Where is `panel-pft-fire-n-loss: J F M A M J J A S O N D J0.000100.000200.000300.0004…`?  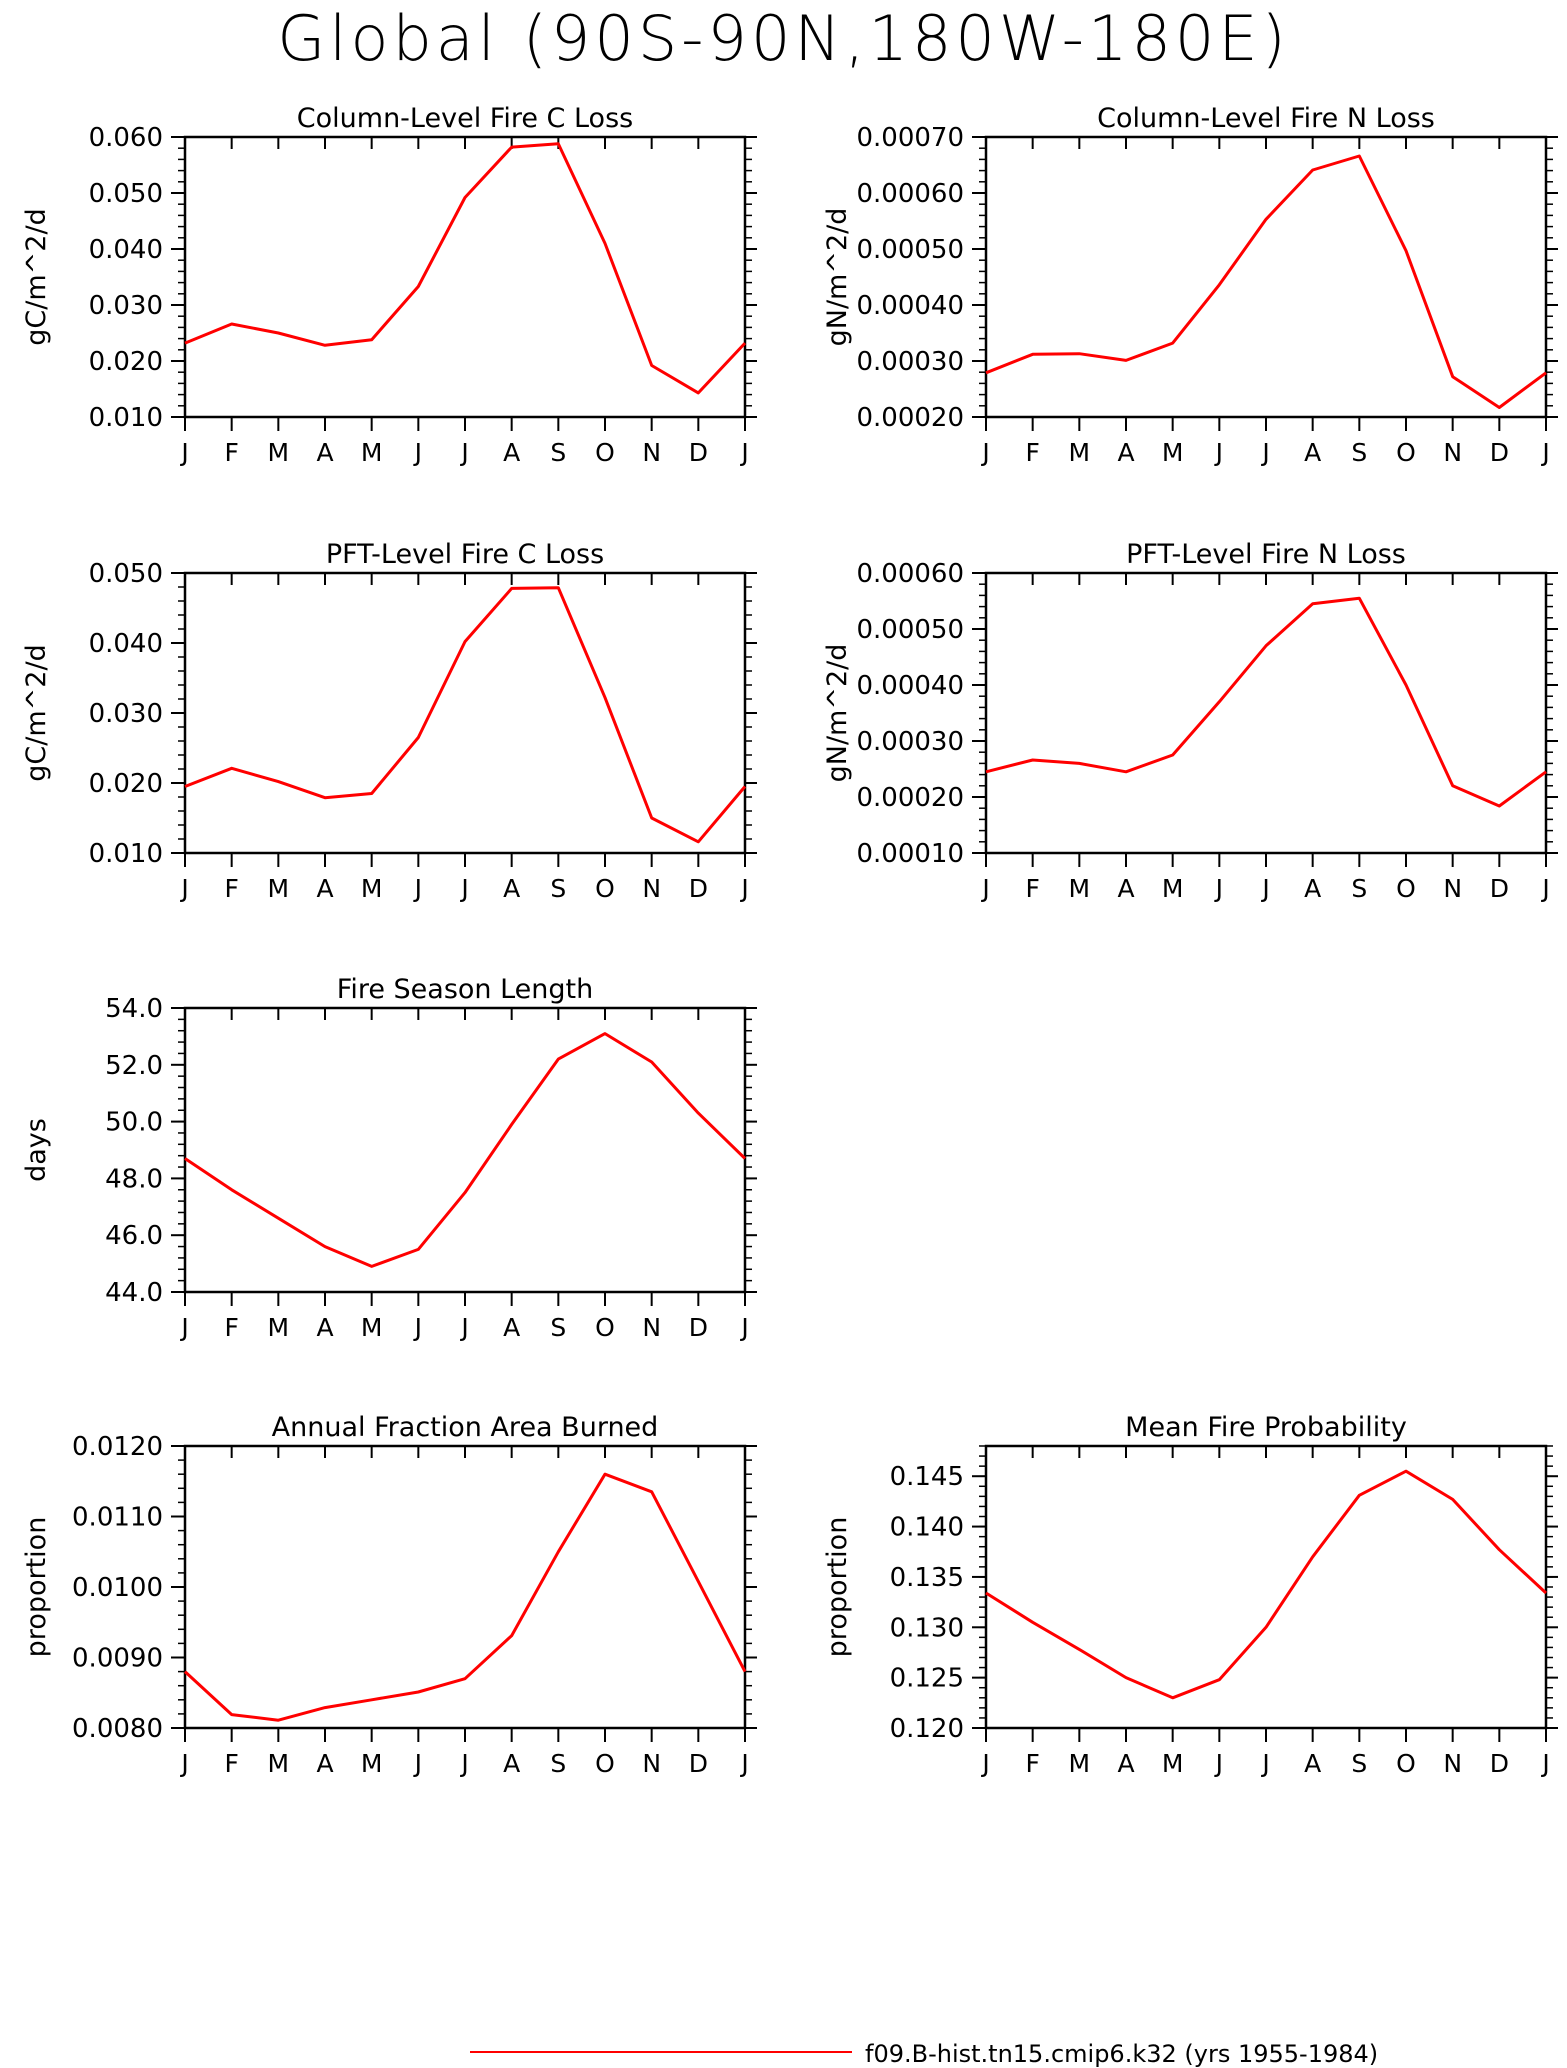
panel-pft-fire-n-loss: J F M A M J J A S O N D J0.000100.000200.000300.0004… is located at coordinates (1190, 721).